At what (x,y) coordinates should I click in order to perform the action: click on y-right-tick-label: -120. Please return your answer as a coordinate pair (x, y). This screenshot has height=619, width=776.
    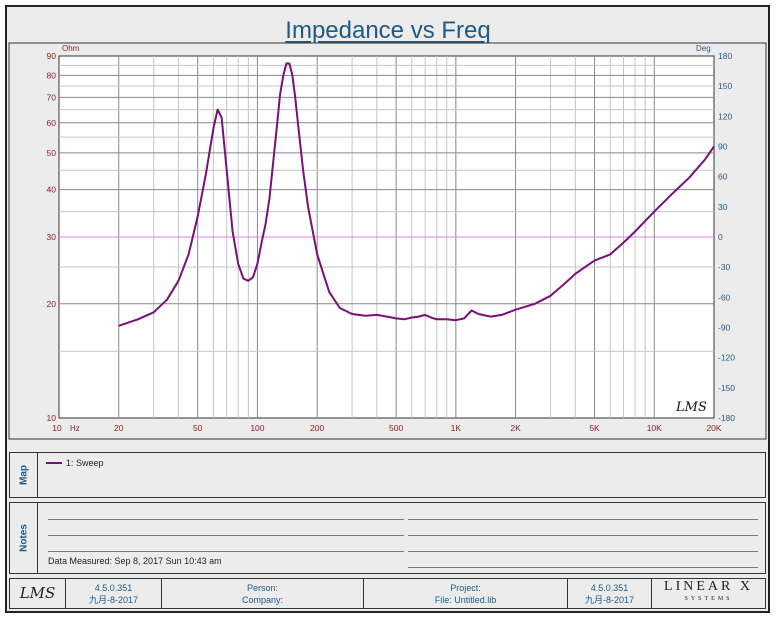
    Looking at the image, I should click on (726, 358).